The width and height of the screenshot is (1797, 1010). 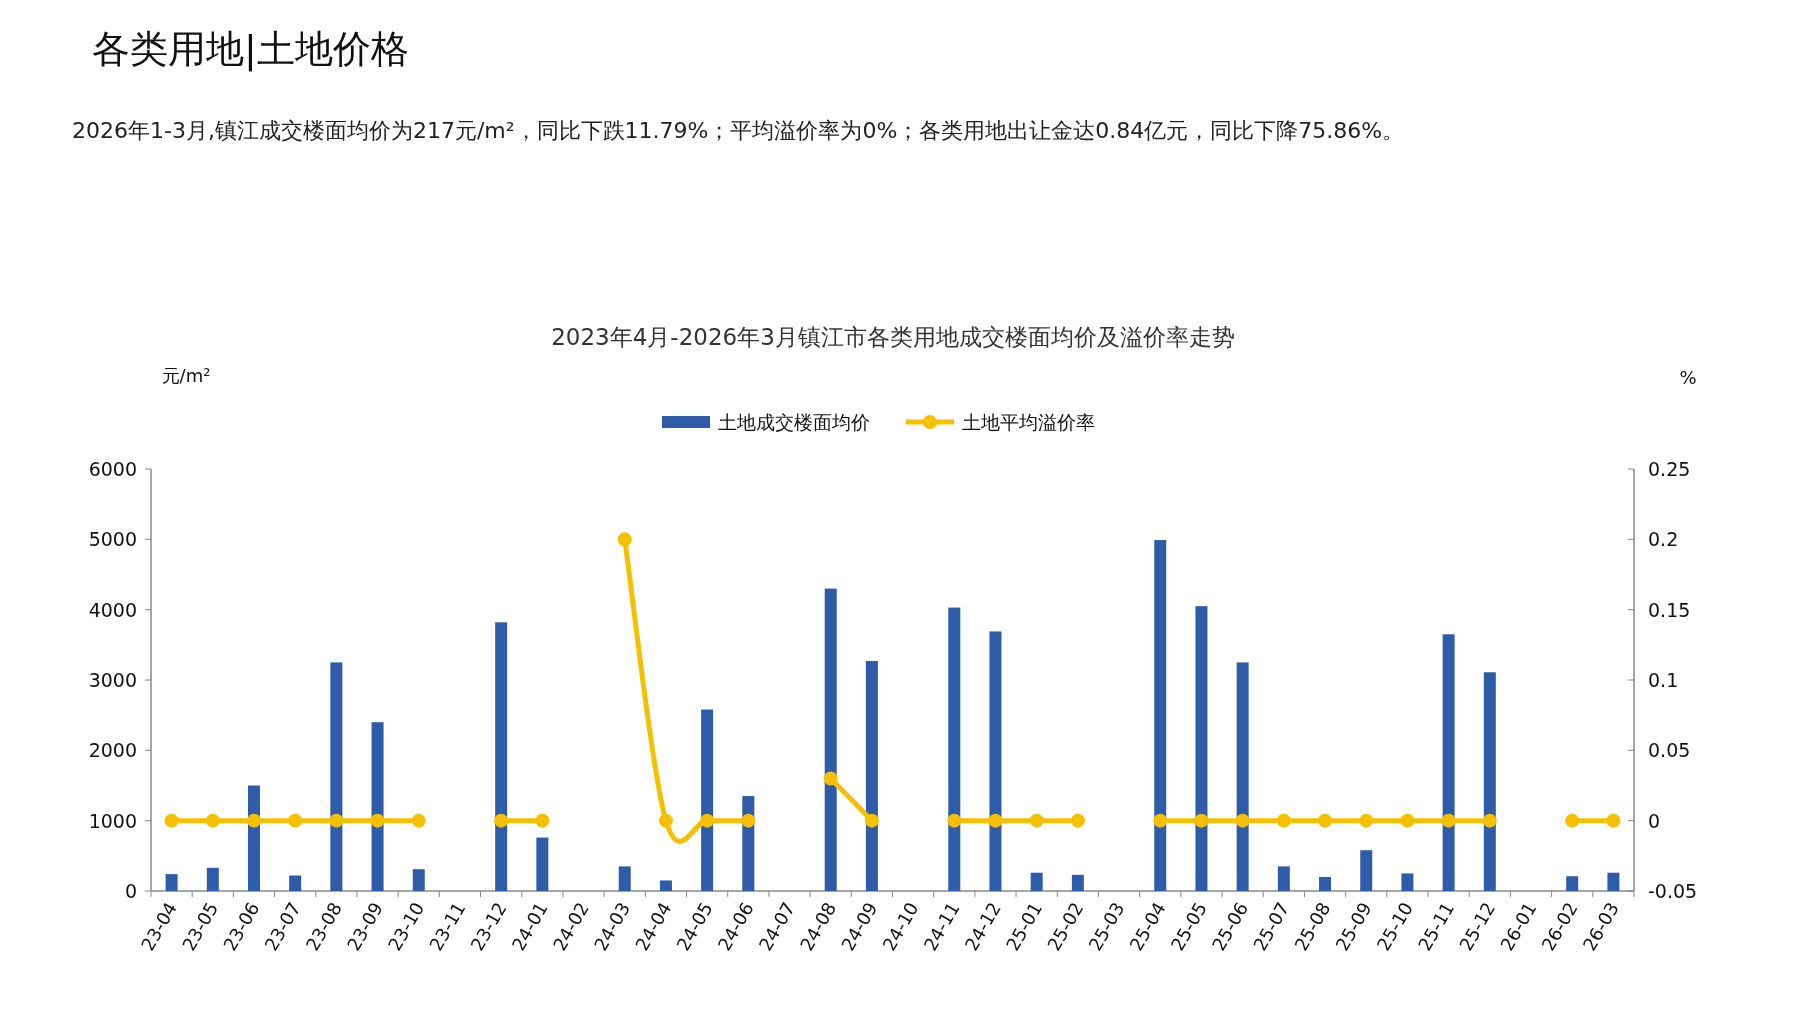 I want to click on y-axis-title: 元/m², so click(x=186, y=375).